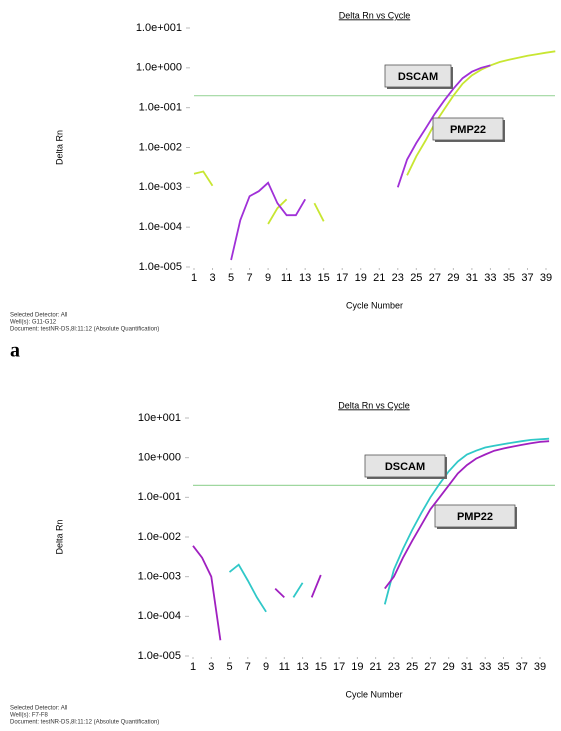 Image resolution: width=561 pixels, height=731 pixels. I want to click on y-tick-label: 10e+001, so click(159, 418).